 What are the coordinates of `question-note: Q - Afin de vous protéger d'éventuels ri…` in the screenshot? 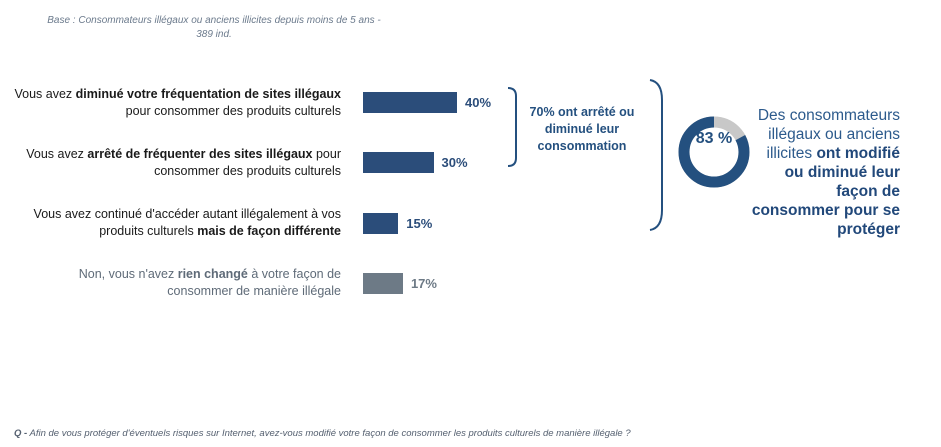 It's located at (464, 433).